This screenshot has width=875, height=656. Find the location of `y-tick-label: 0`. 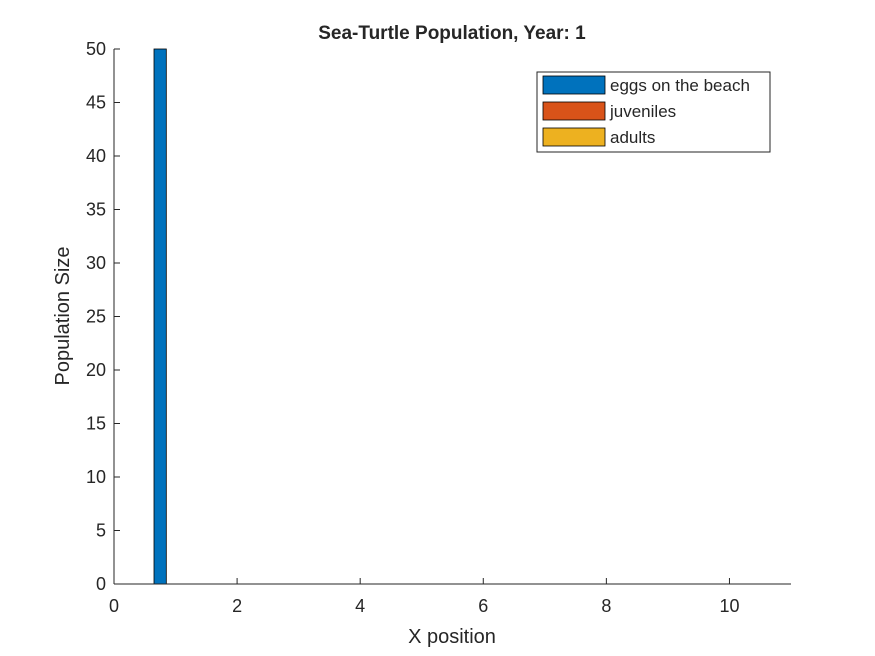

y-tick-label: 0 is located at coordinates (101, 584).